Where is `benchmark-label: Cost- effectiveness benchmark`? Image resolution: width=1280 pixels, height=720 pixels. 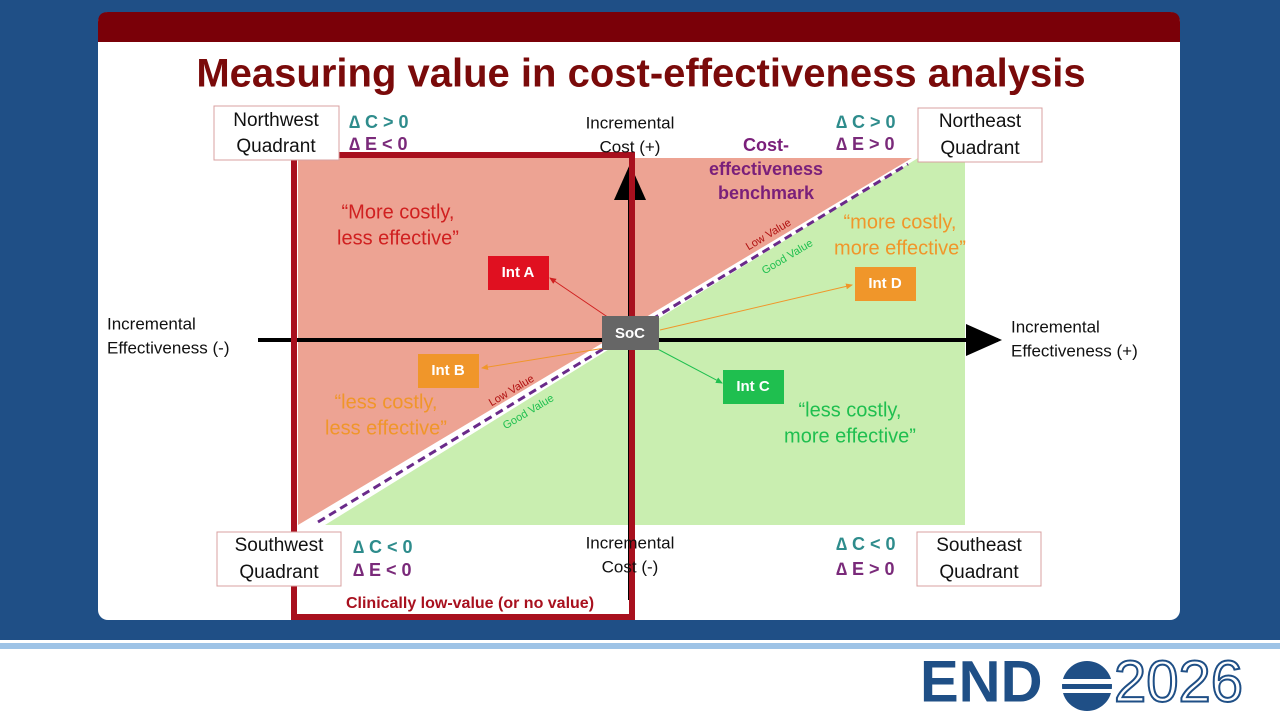
benchmark-label: Cost- effectiveness benchmark is located at coordinates (766, 169).